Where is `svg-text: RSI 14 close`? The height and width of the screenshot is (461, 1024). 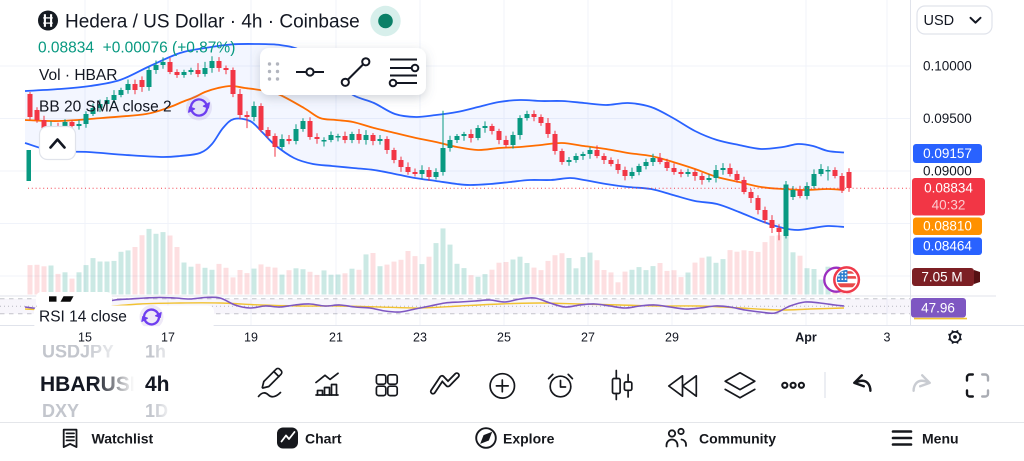
svg-text: RSI 14 close is located at coordinates (83, 317).